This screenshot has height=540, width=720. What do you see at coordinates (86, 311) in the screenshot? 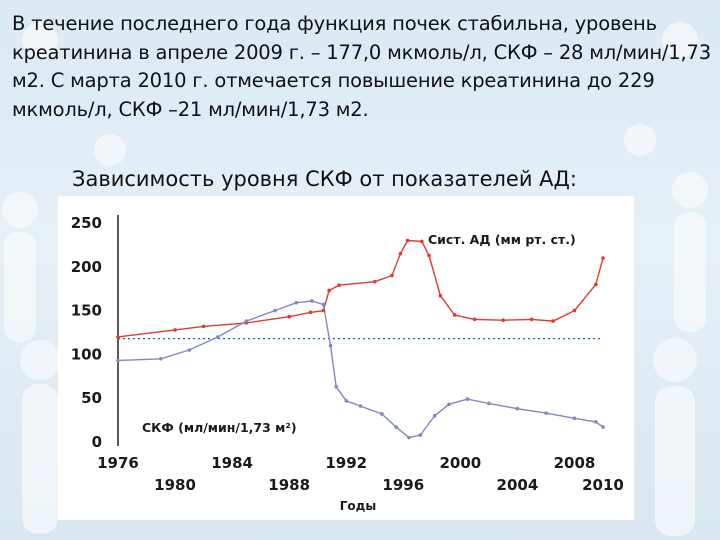
I see `y-tick-label: 150` at bounding box center [86, 311].